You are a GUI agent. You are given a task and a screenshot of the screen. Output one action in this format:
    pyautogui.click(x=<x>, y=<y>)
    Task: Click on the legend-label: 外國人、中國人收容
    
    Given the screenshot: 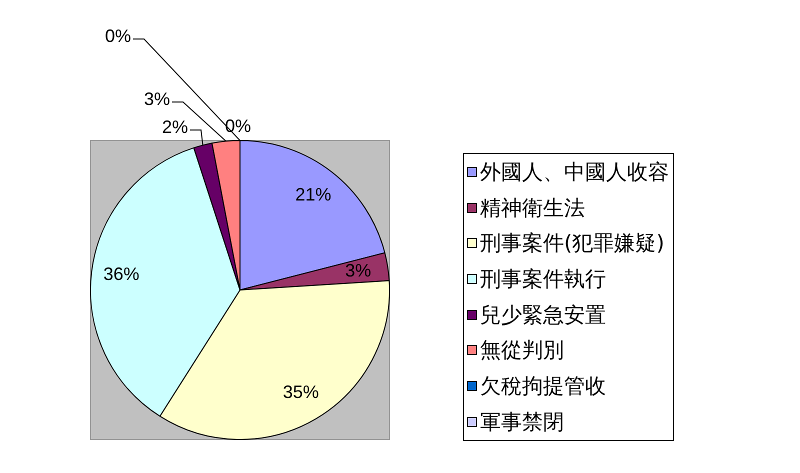 What is the action you would take?
    pyautogui.click(x=574, y=172)
    